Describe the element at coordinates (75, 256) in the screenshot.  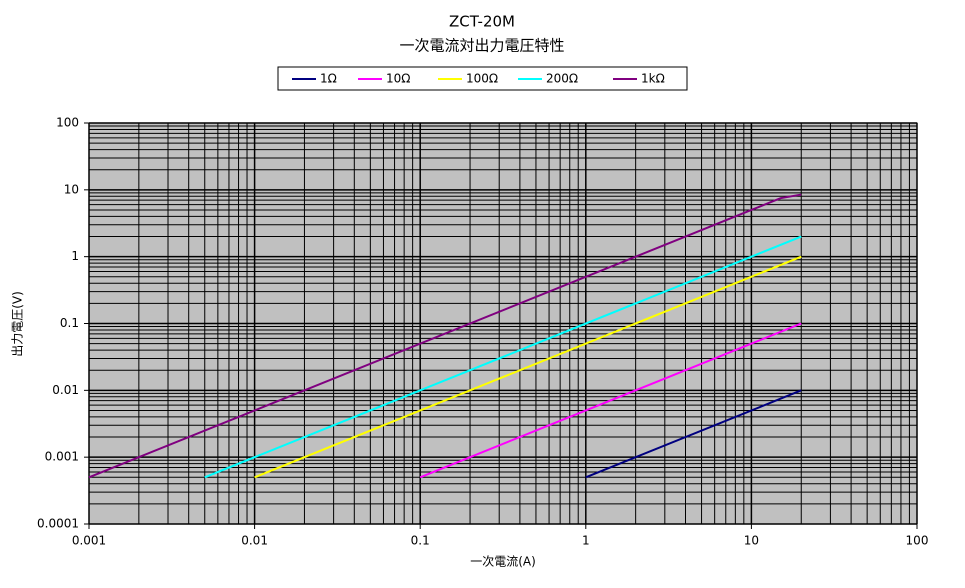
I see `y-tick-label: 1` at that location.